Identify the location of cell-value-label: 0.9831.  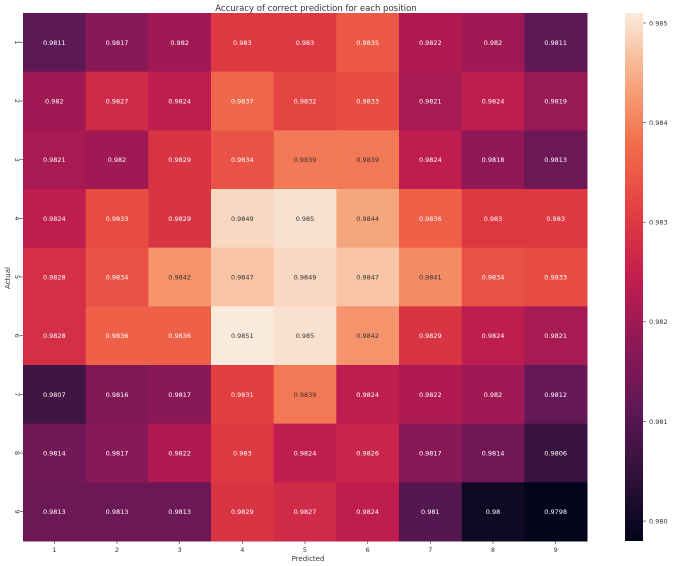
(242, 395).